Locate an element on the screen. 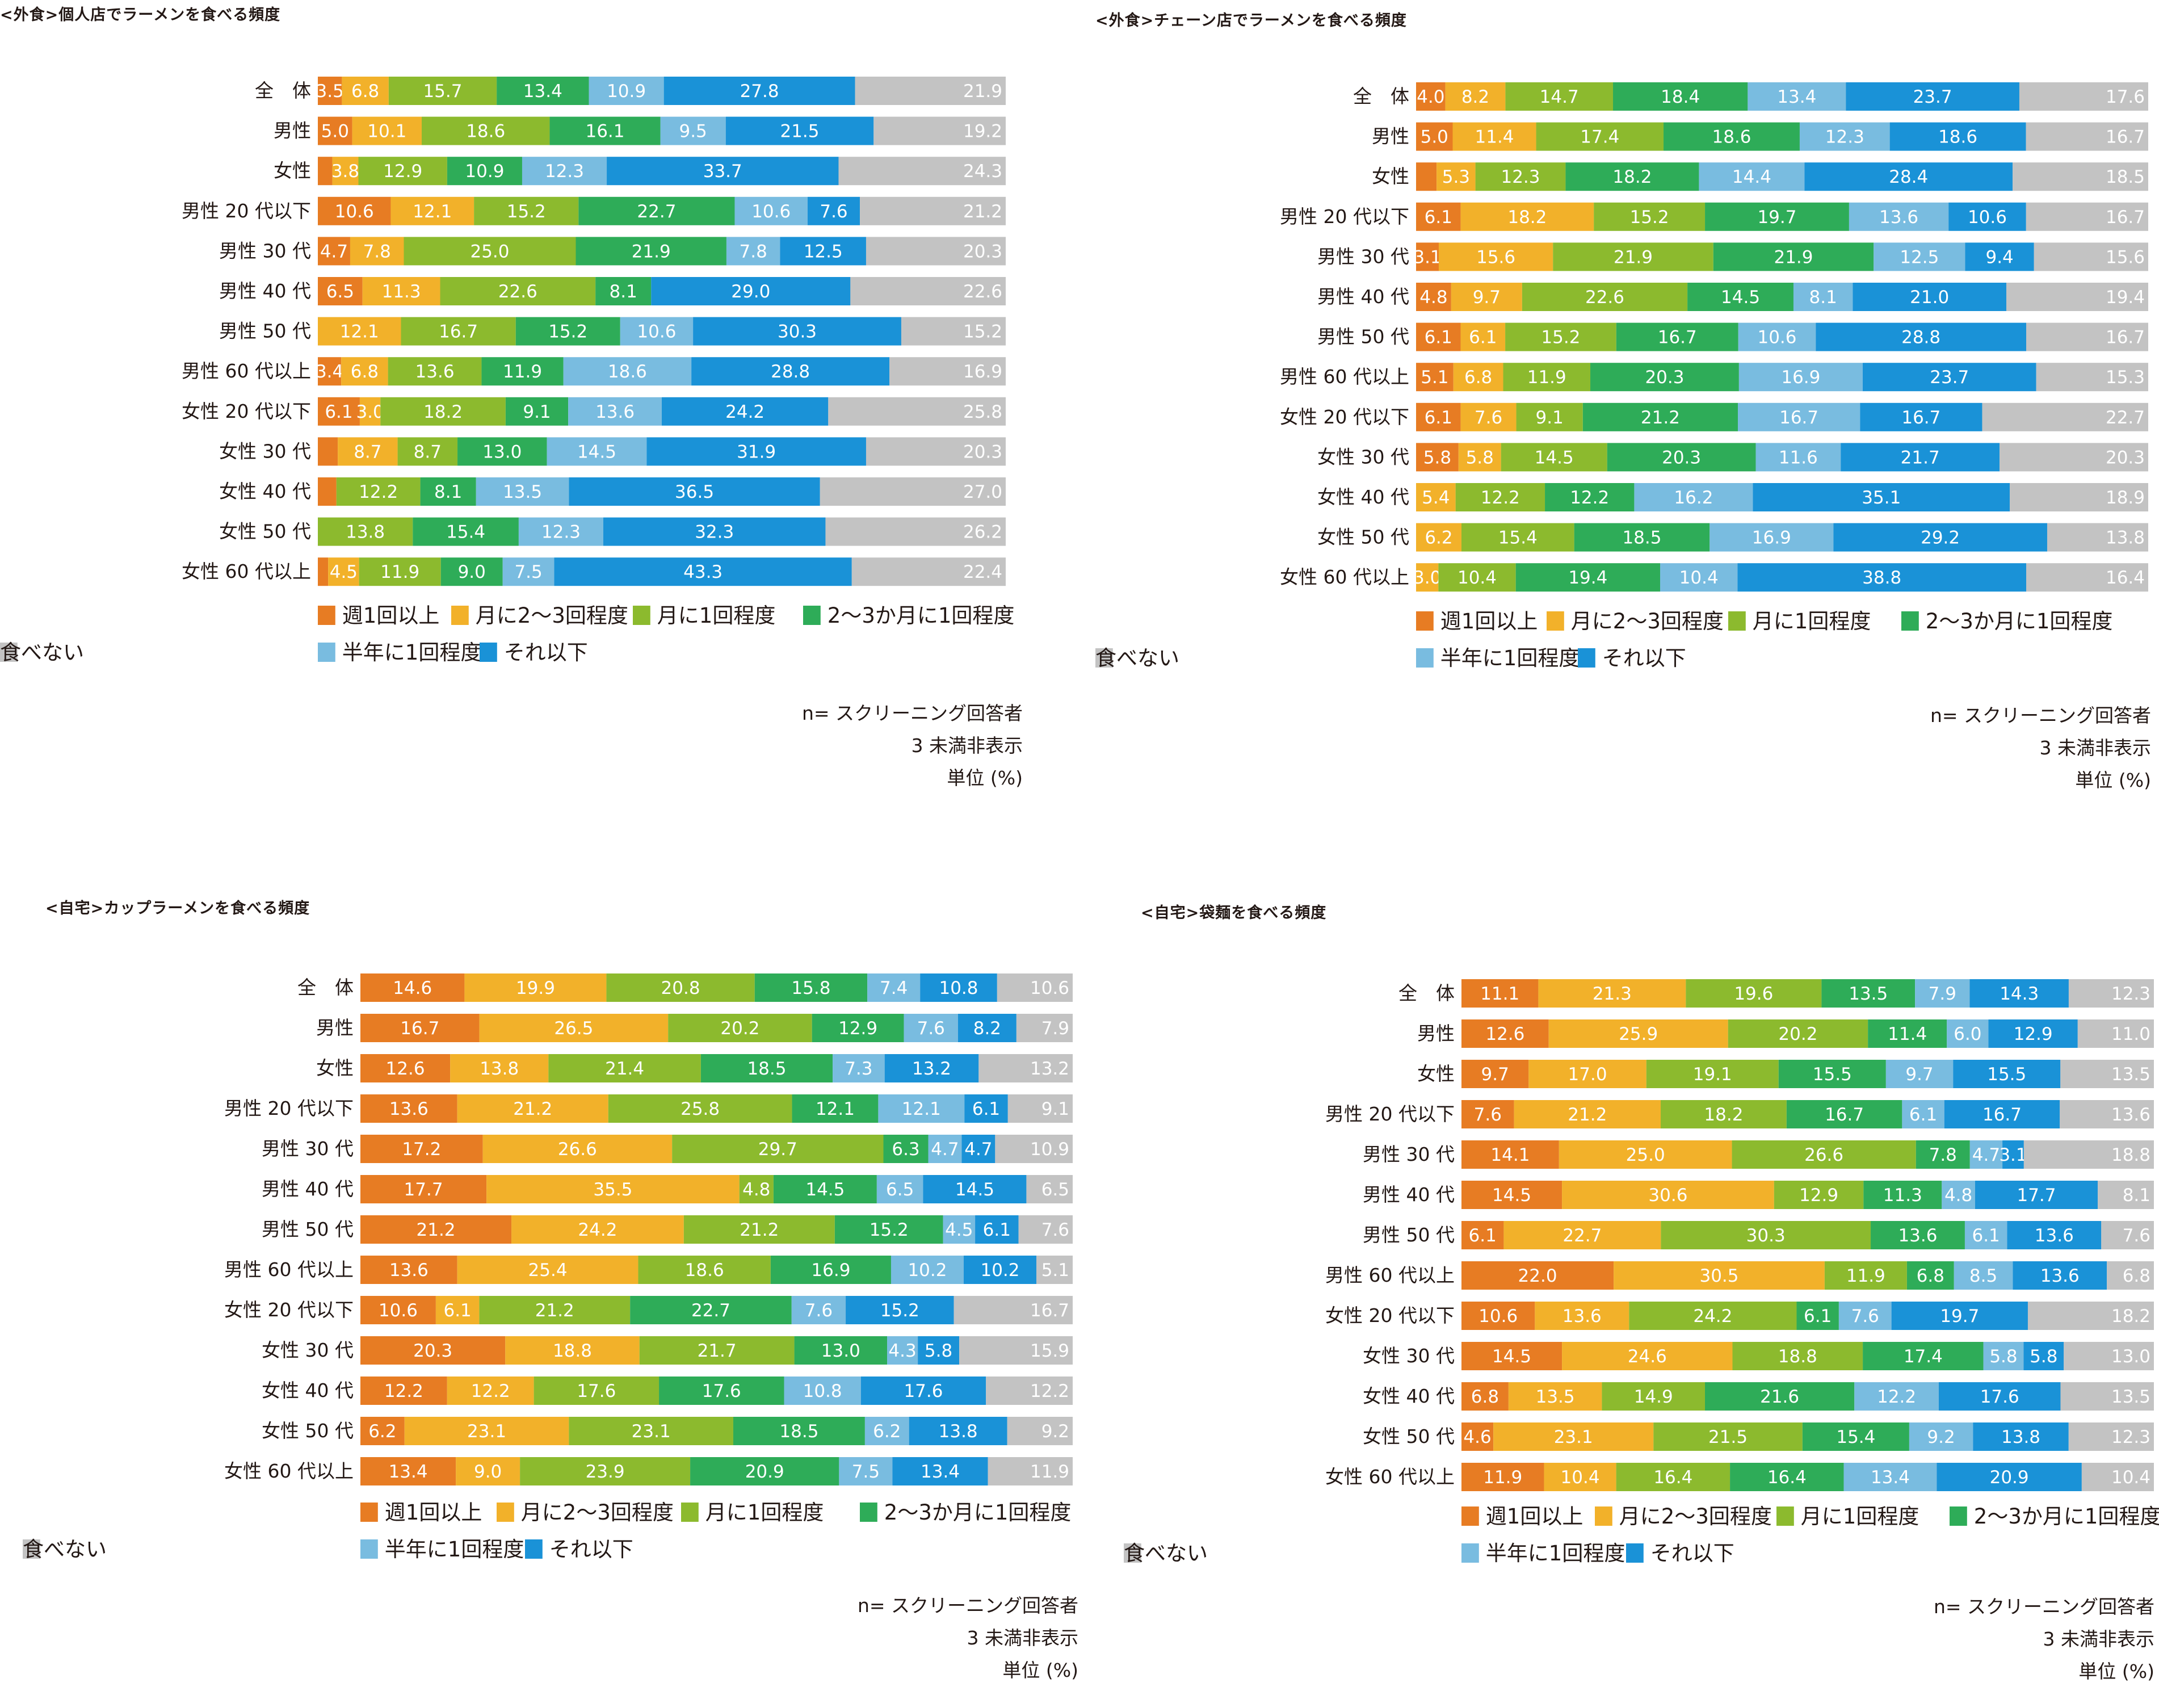 Image resolution: width=2159 pixels, height=1708 pixels. category-label: 男性 60 代以上 is located at coordinates (289, 1269).